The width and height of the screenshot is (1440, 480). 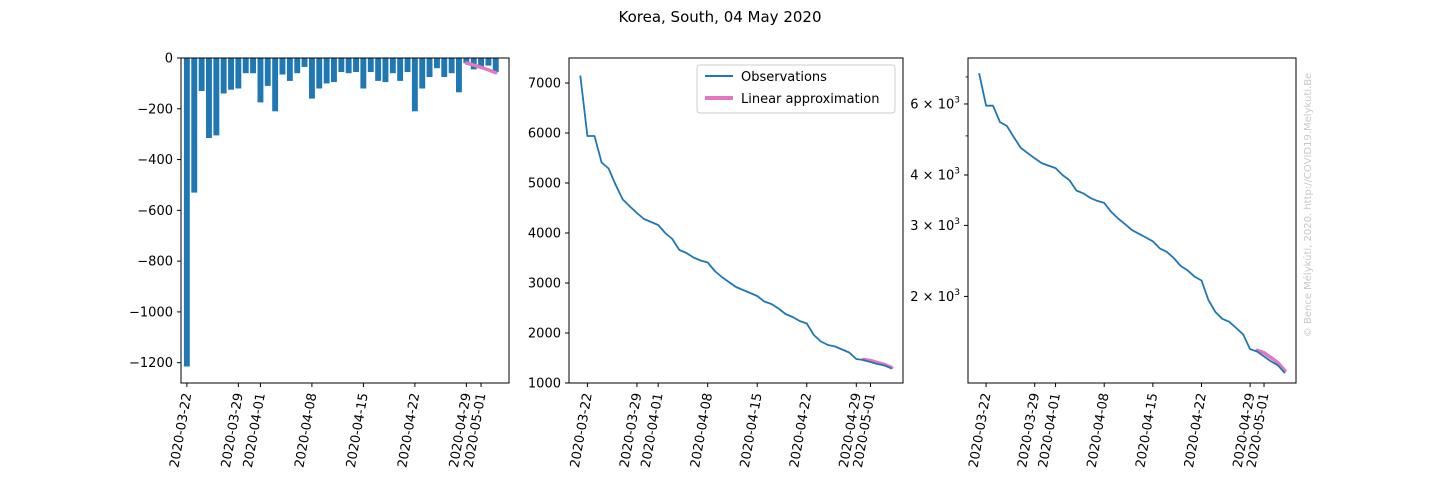 What do you see at coordinates (544, 84) in the screenshot?
I see `y-tick-label: 7000` at bounding box center [544, 84].